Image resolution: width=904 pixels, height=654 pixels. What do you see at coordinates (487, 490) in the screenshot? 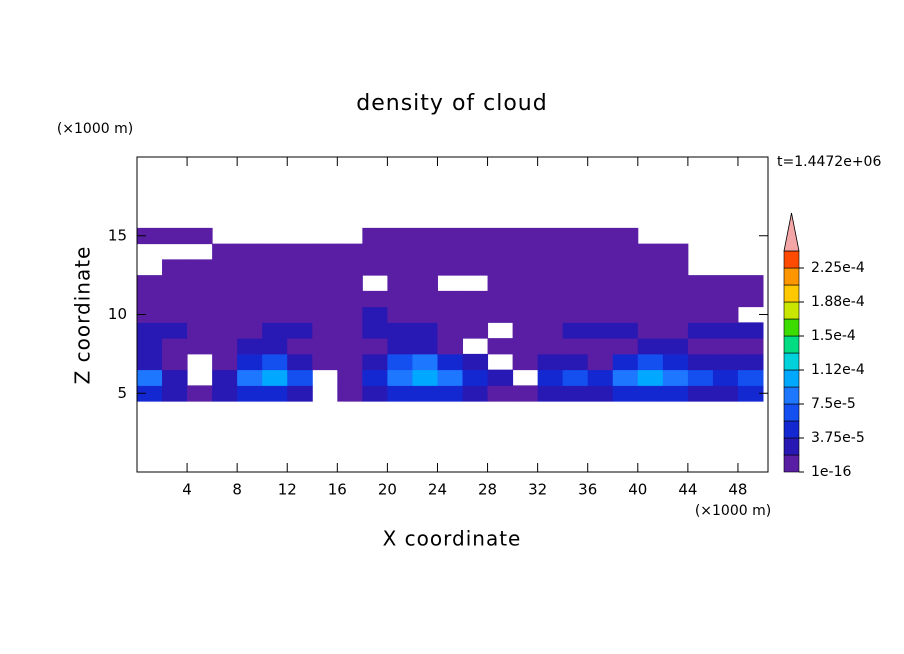
I see `x-tick-label: 28` at bounding box center [487, 490].